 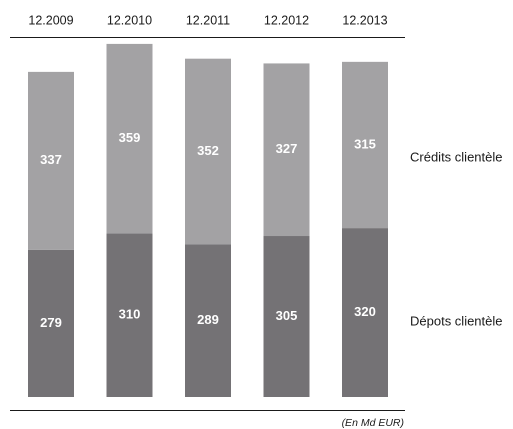 I want to click on bar-depots-12.2011, so click(x=208, y=320).